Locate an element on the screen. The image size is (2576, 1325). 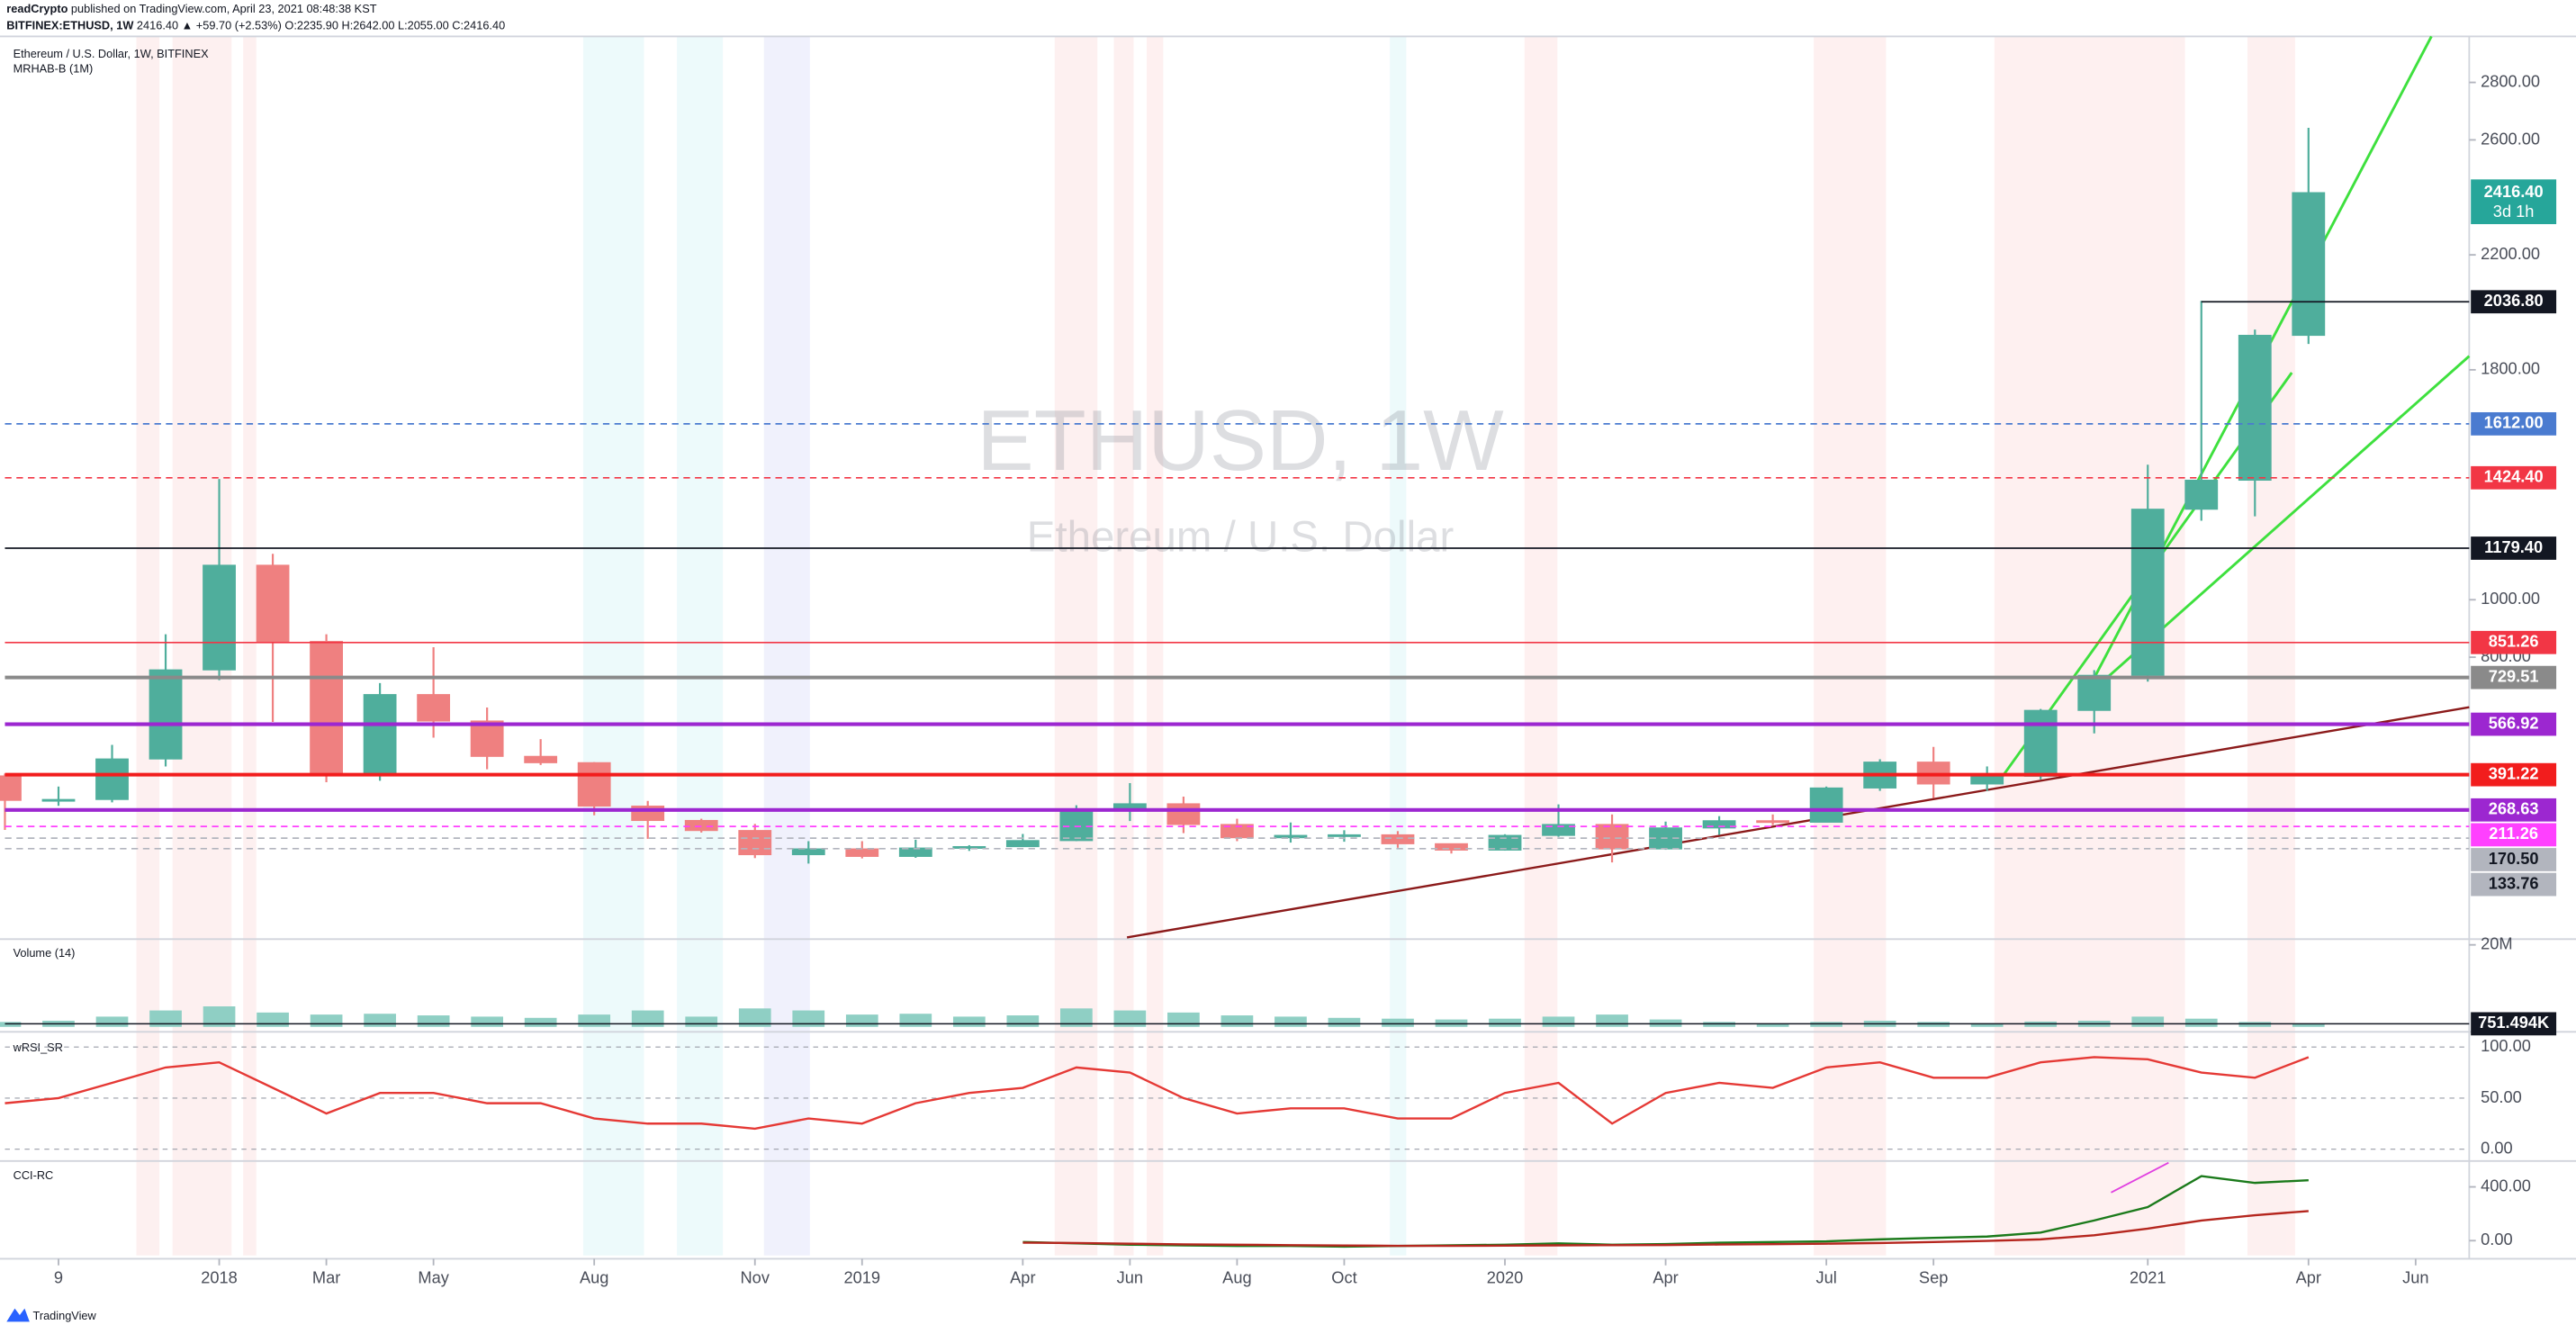
level-label: 729.51 is located at coordinates (2514, 675).